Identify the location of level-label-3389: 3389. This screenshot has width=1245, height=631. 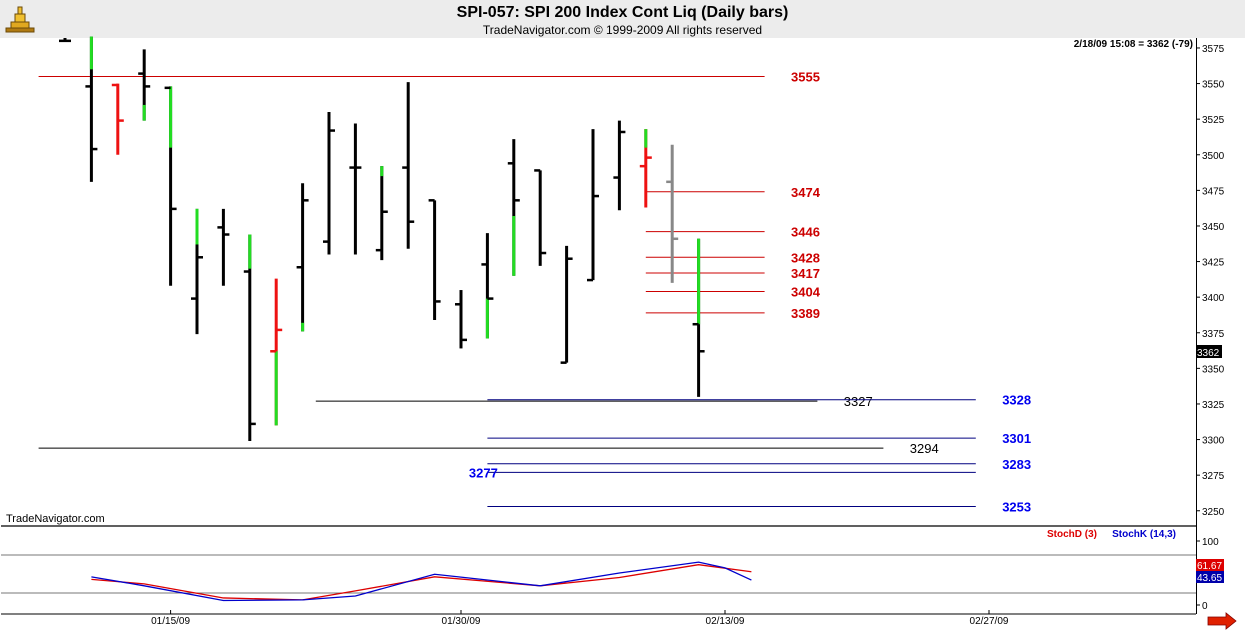
(805, 313).